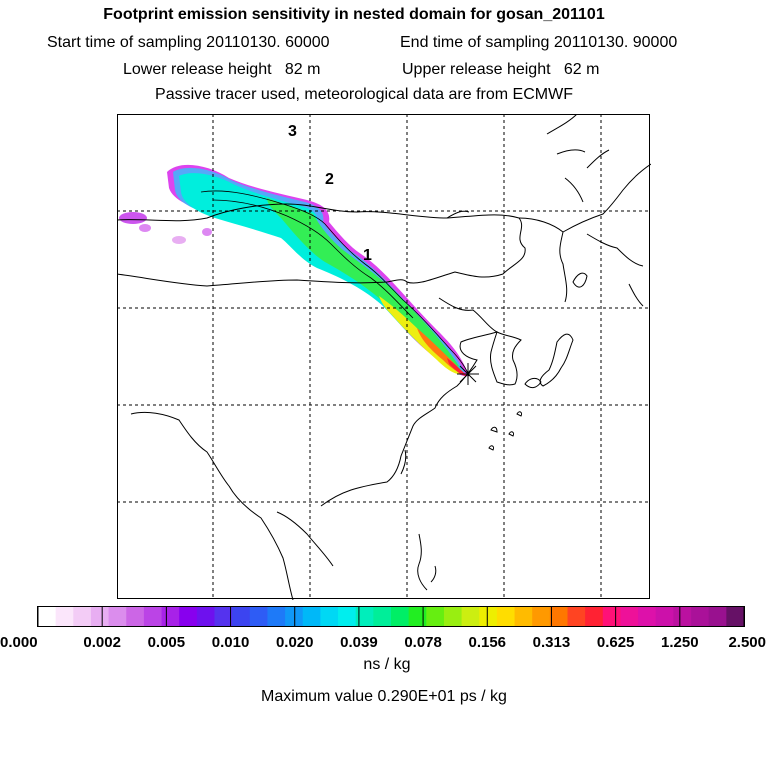  What do you see at coordinates (487, 642) in the screenshot?
I see `colorbar-tick-label: 0.156` at bounding box center [487, 642].